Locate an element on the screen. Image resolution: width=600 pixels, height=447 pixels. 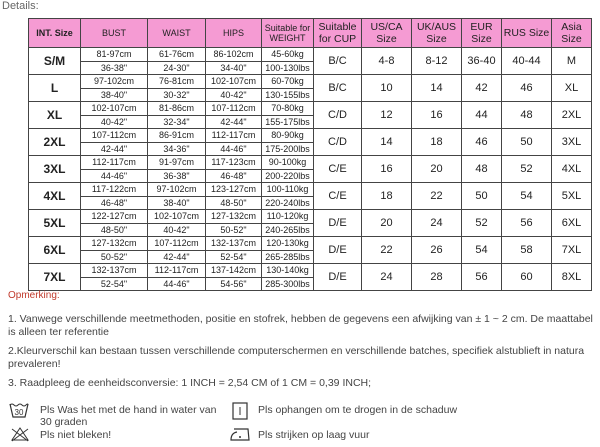
cell: 24-30" is located at coordinates (176, 67).